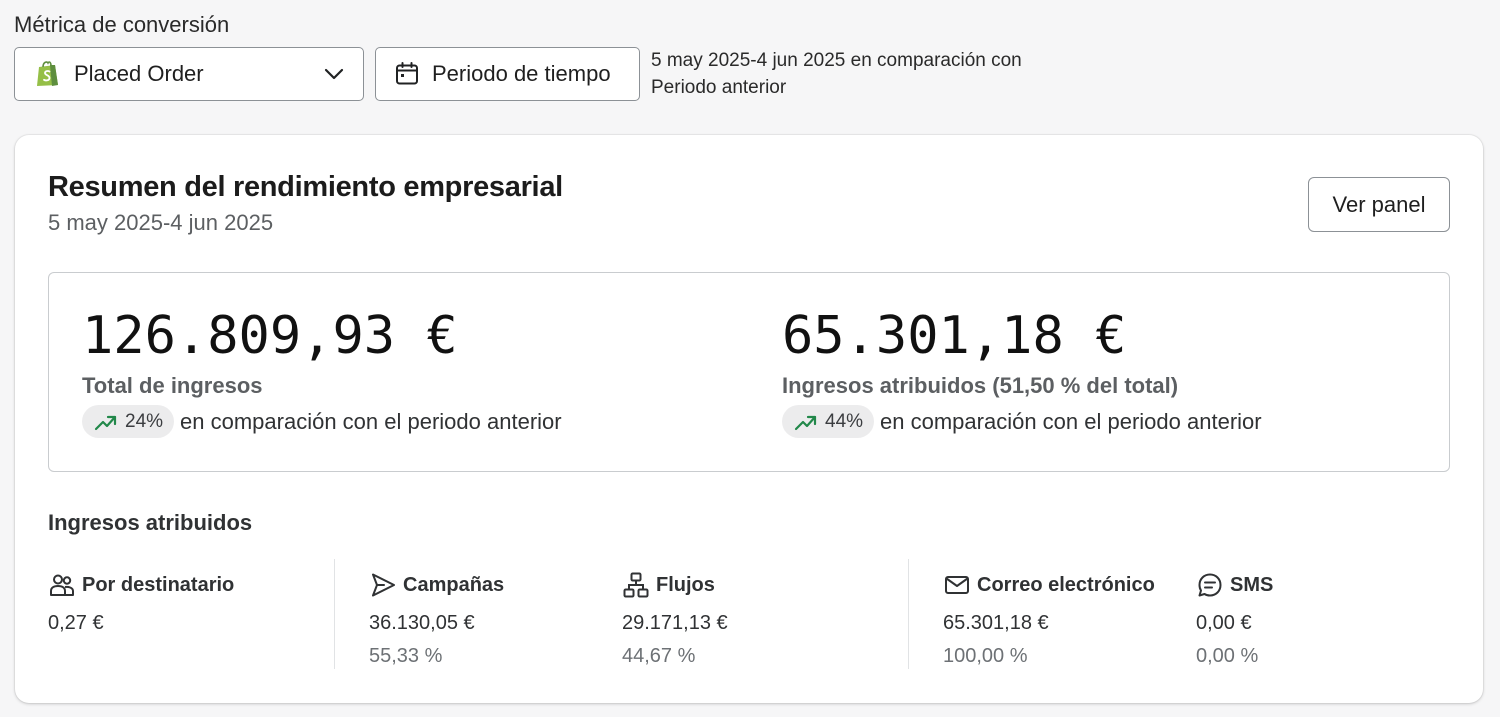 This screenshot has height=717, width=1500. Describe the element at coordinates (47, 73) in the screenshot. I see `shopify-icon` at that location.